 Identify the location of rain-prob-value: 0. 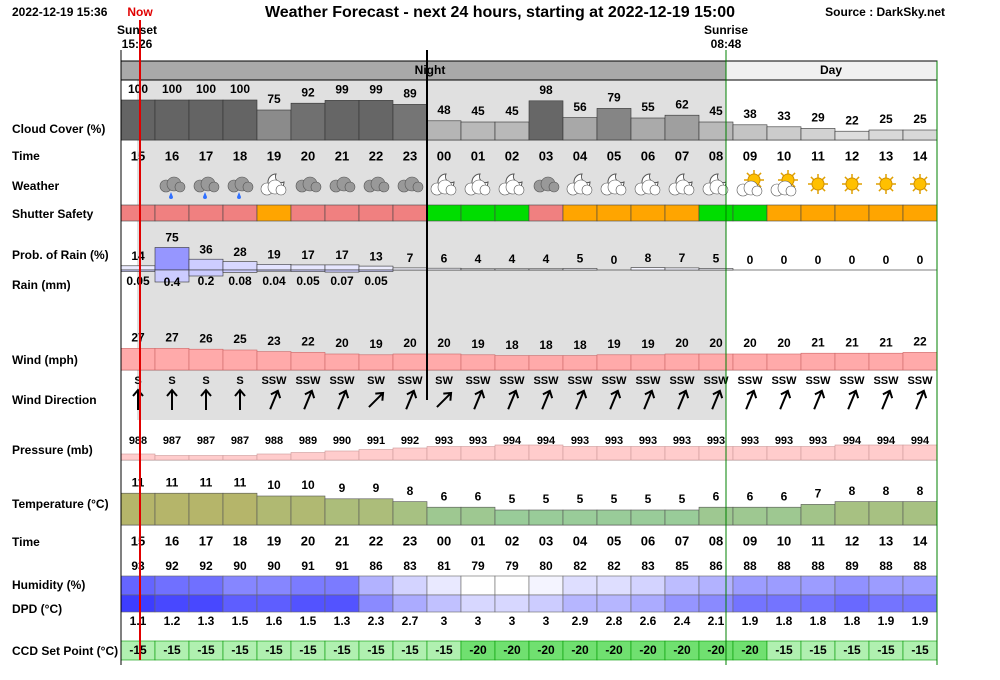
(852, 260).